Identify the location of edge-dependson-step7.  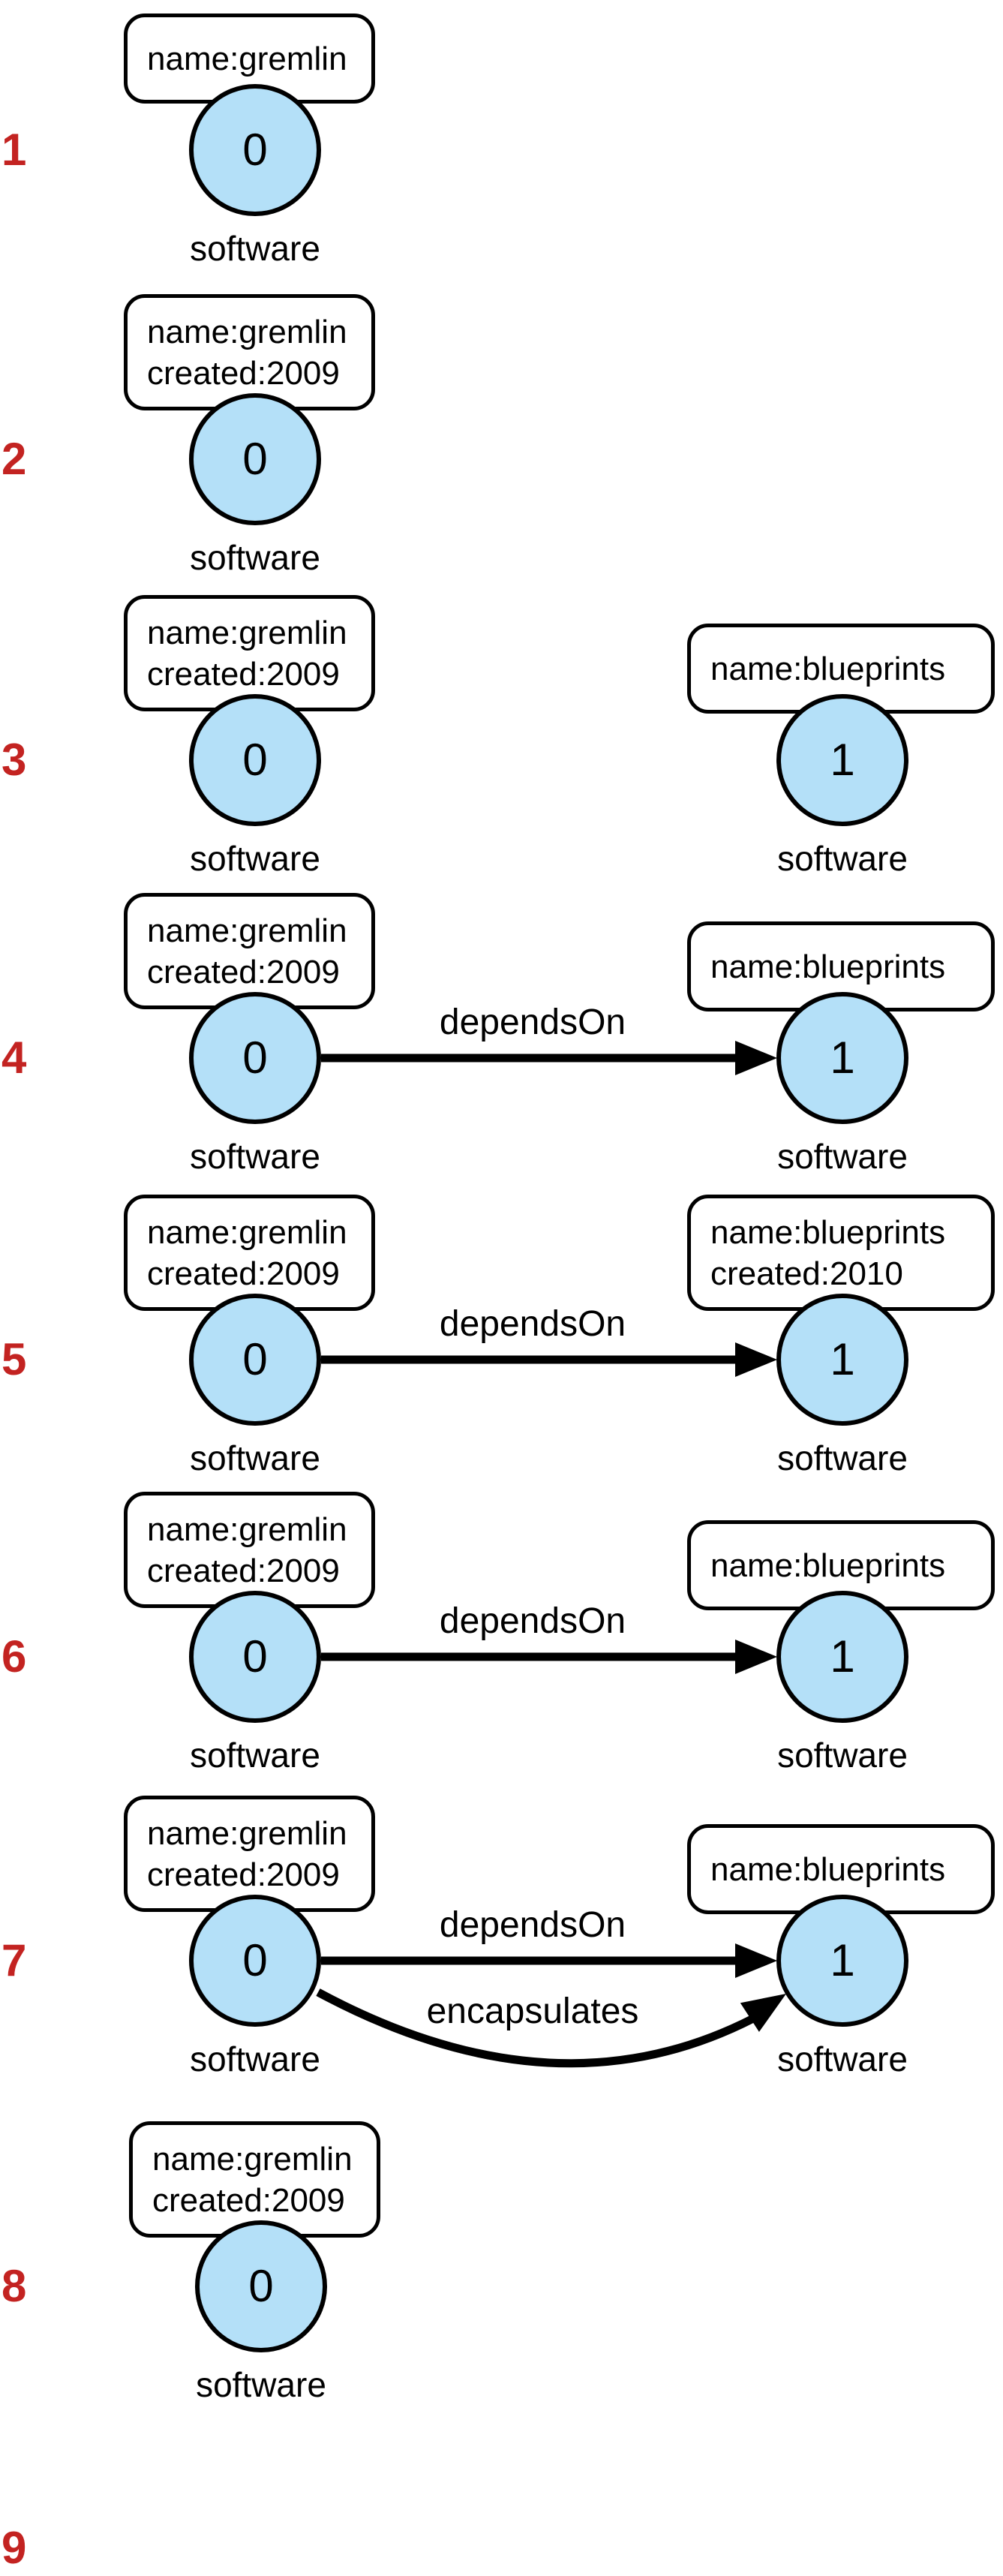
(549, 1960).